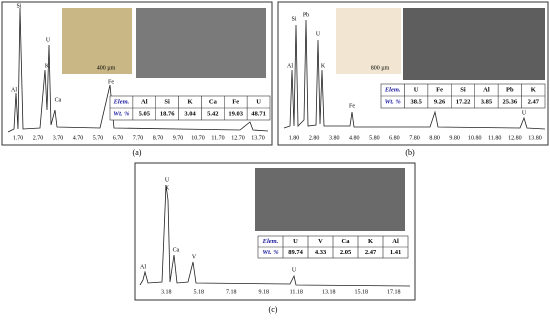 The width and height of the screenshot is (550, 321). I want to click on x-tick-label: 13.80, so click(535, 138).